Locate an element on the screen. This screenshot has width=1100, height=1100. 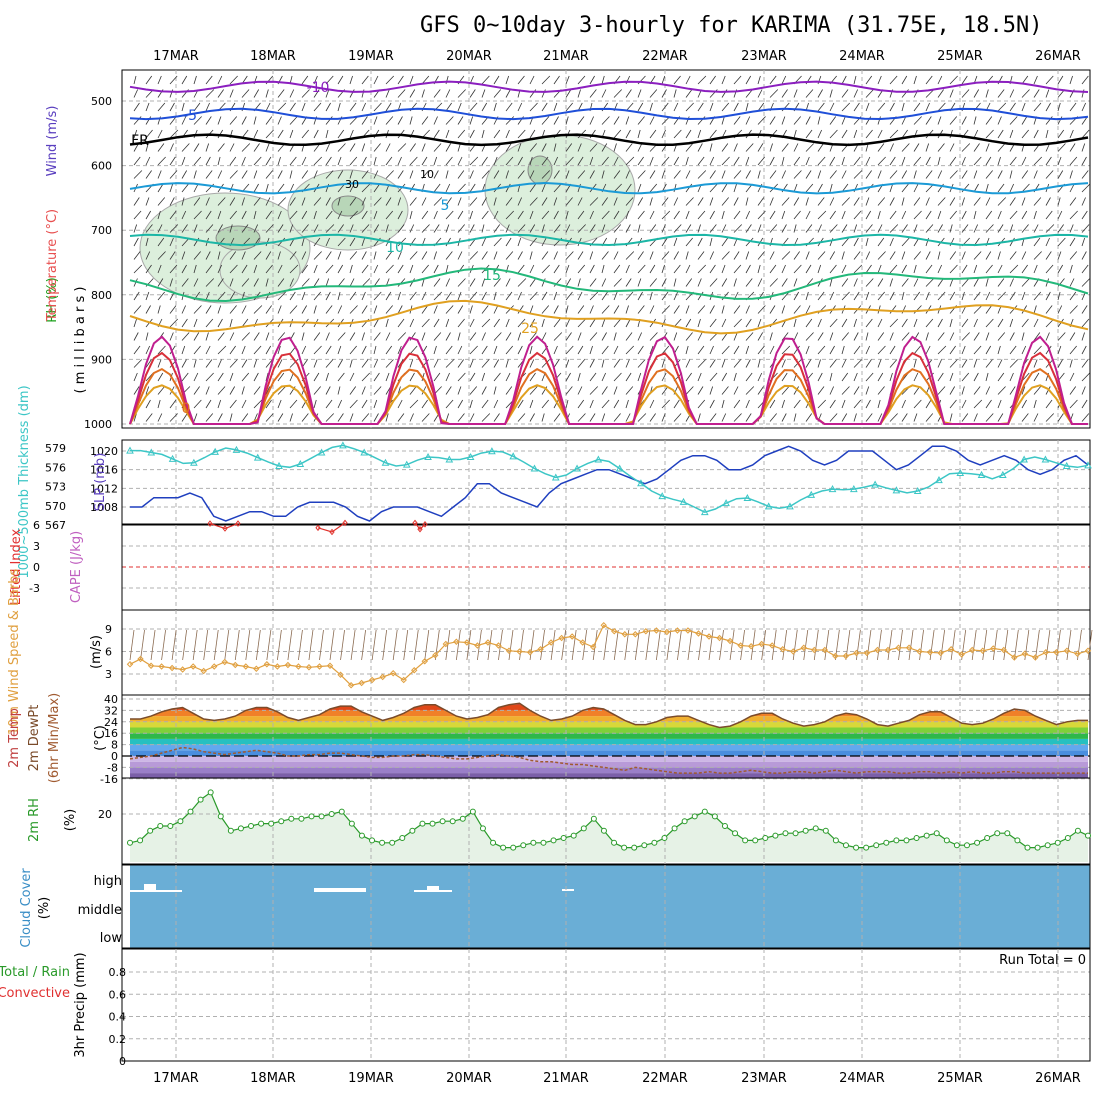
temperature-contour-label: 25 is located at coordinates (530, 329).